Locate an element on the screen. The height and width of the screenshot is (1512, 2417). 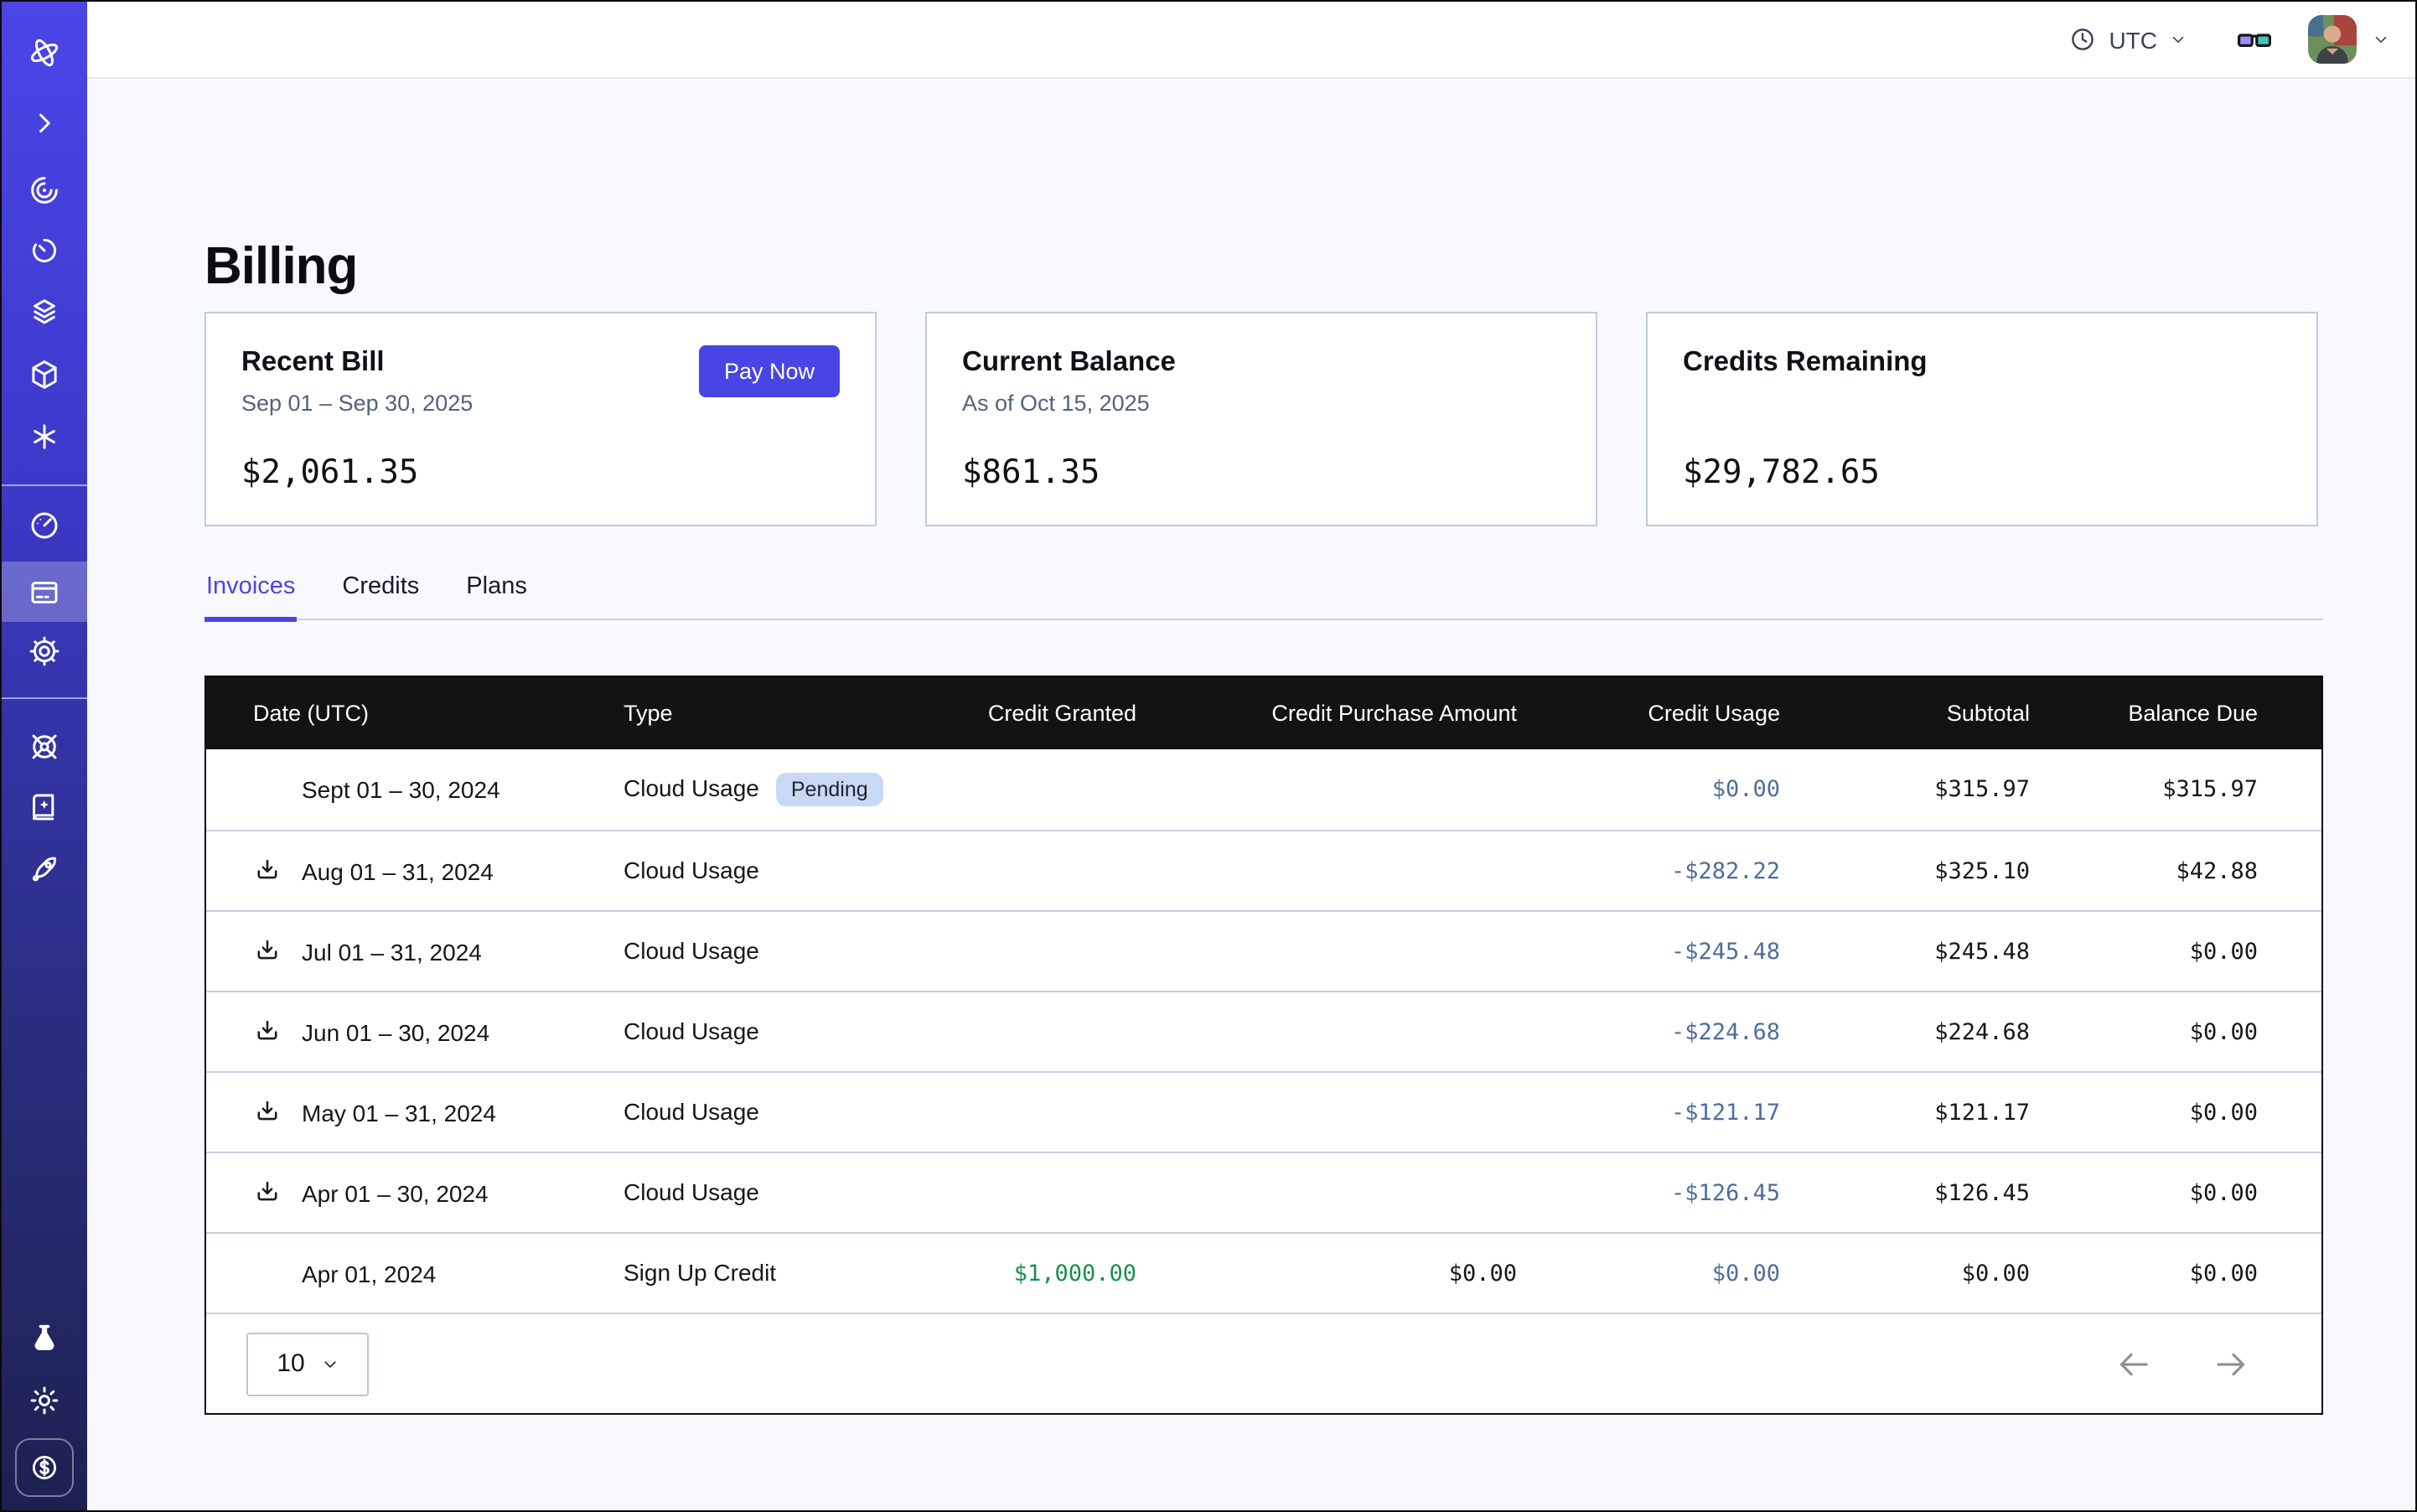
usage-gauge-icon is located at coordinates (44, 524).